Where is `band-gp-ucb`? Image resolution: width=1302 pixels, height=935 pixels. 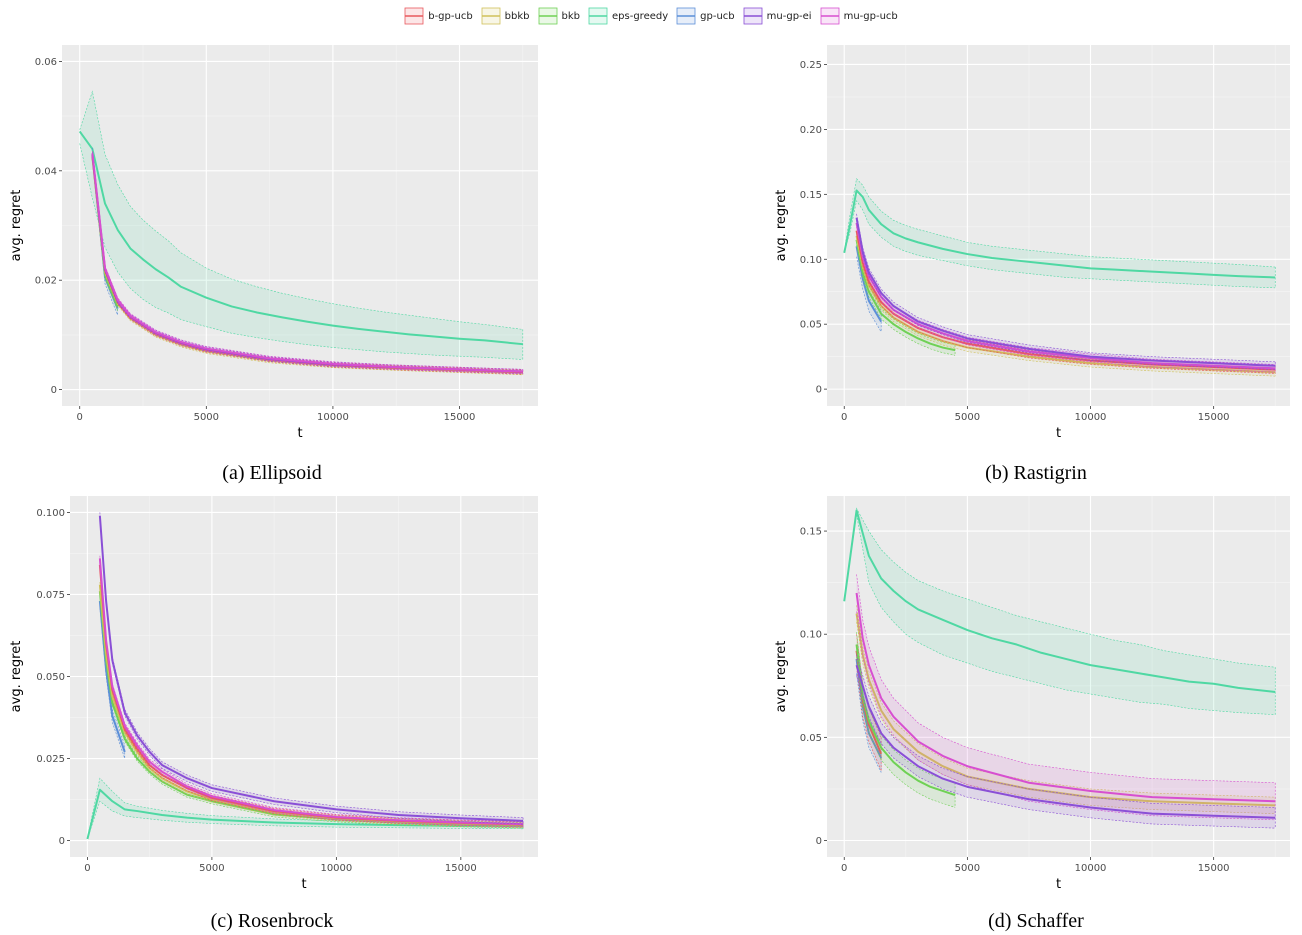 band-gp-ucb is located at coordinates (869, 283).